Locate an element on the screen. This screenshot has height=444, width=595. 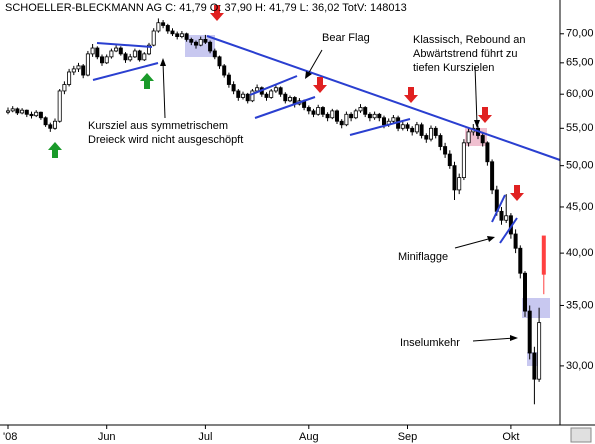
x-tick-label: Jun is located at coordinates (107, 437).